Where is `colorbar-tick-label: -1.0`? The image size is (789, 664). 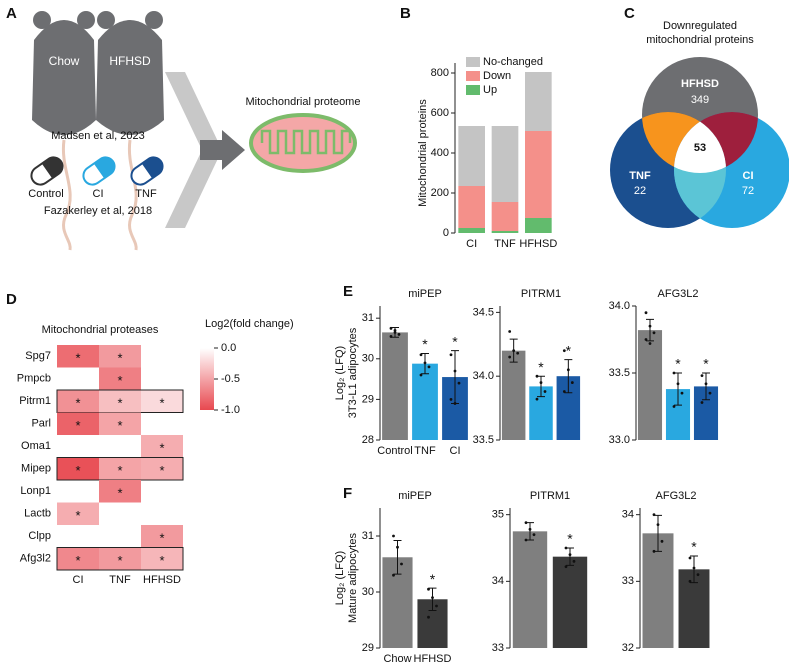
colorbar-tick-label: -1.0 is located at coordinates (230, 410).